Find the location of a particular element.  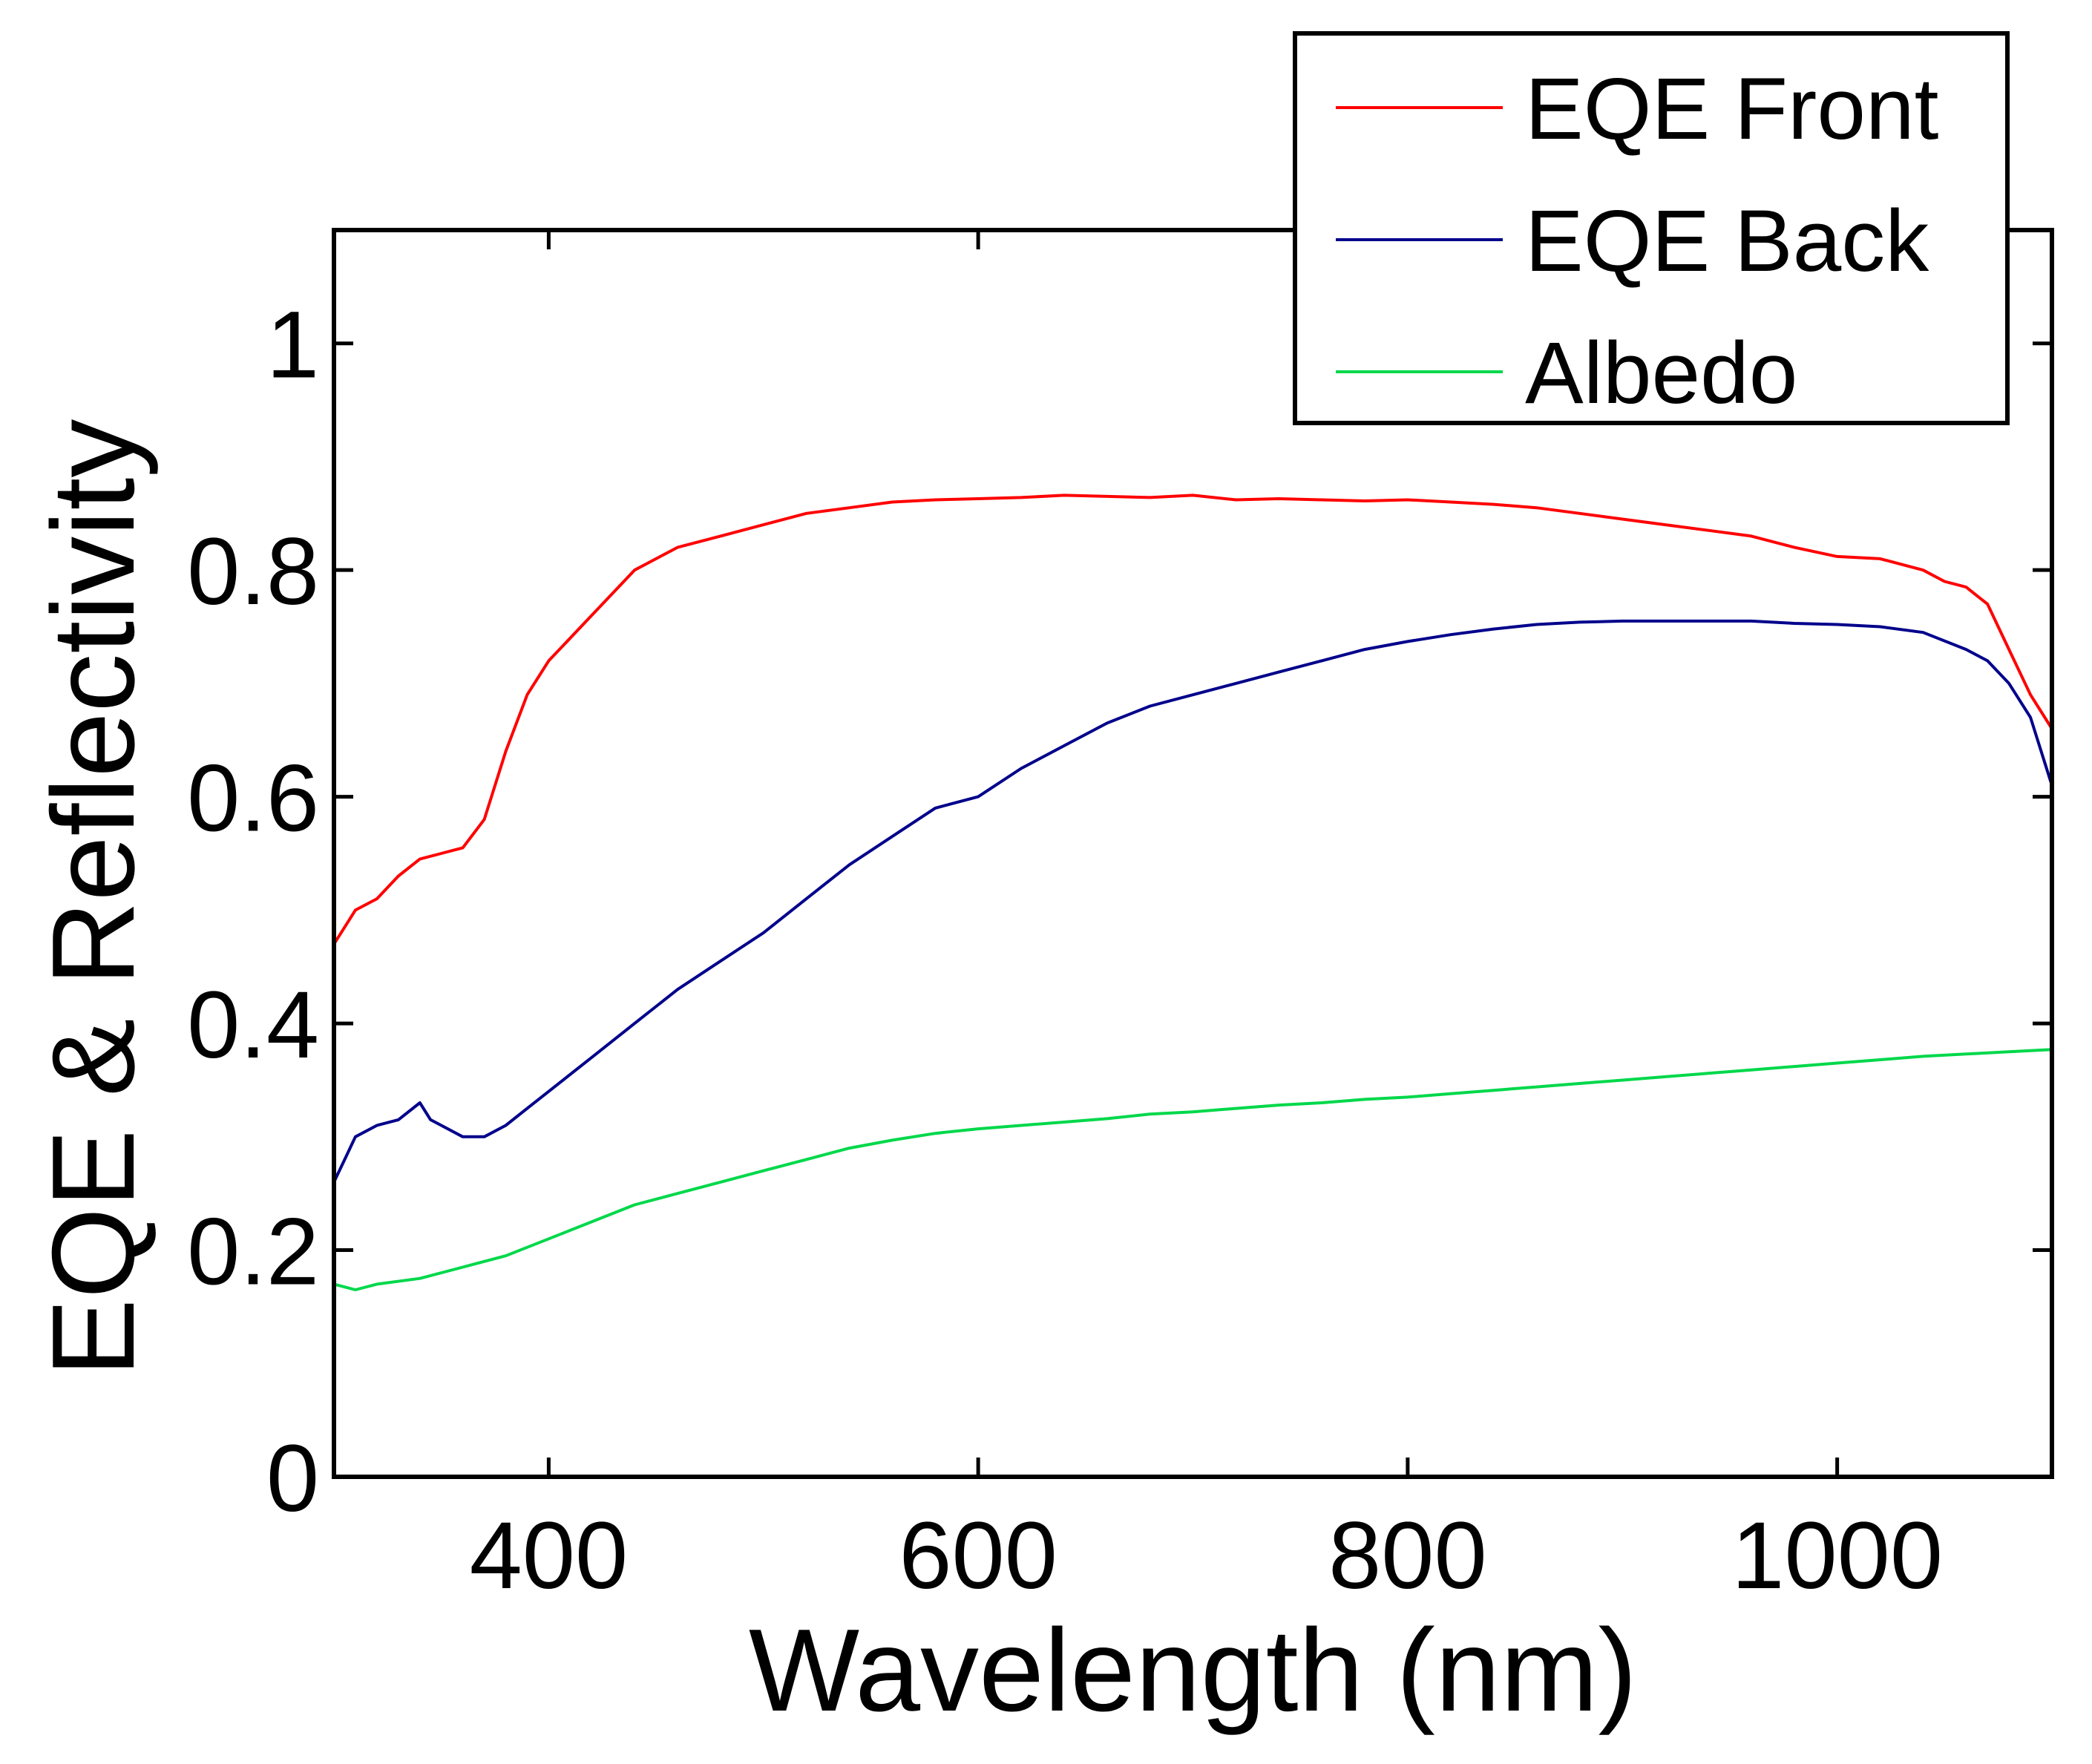

legend-label: EQE Back is located at coordinates (1727, 241).